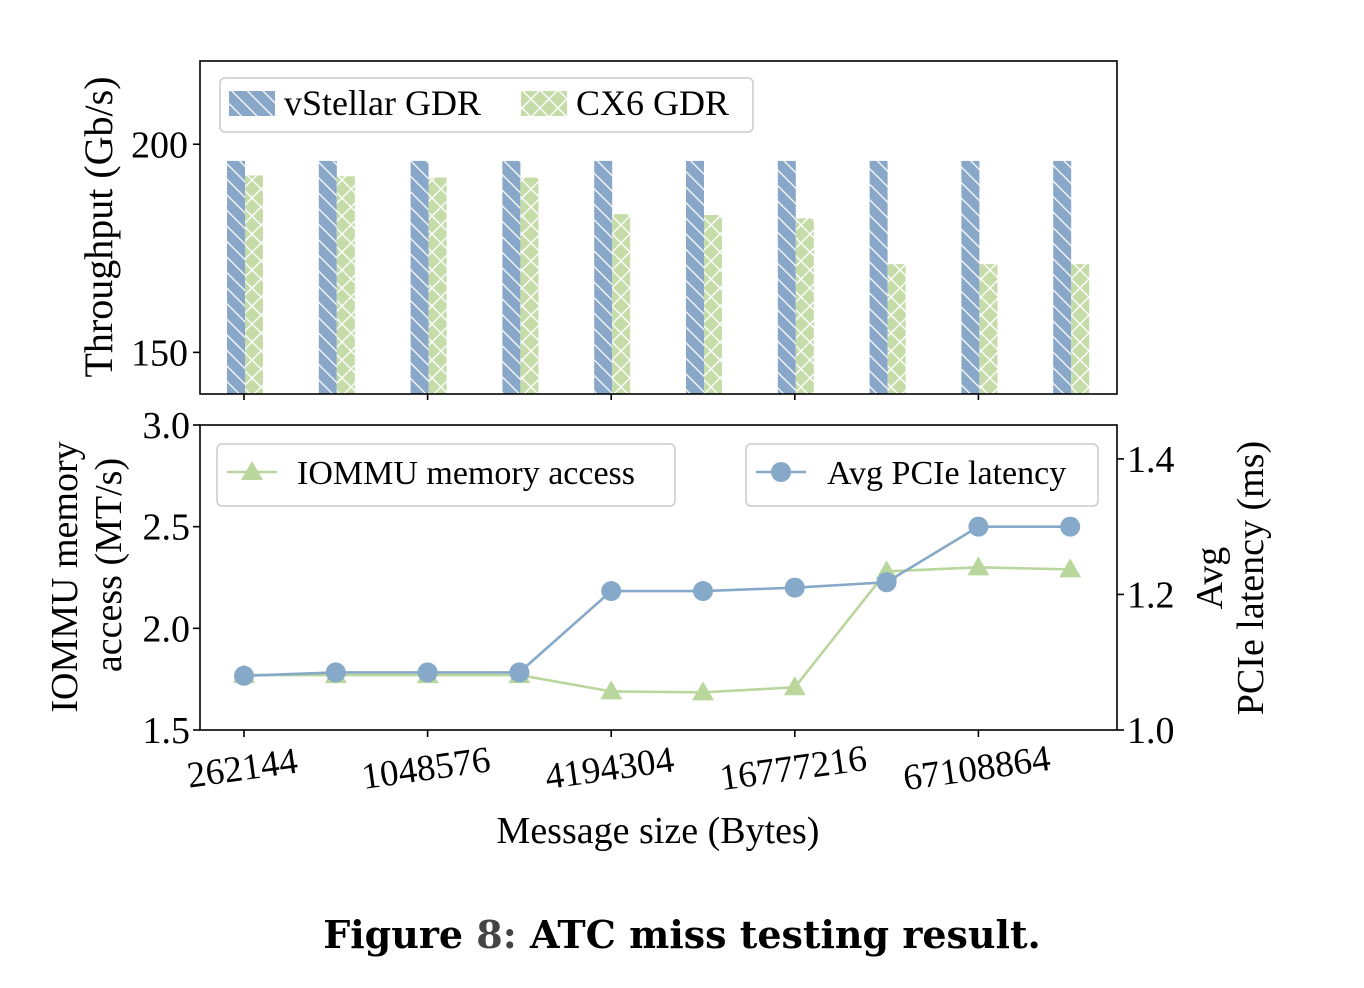 This screenshot has width=1364, height=988. What do you see at coordinates (1151, 731) in the screenshot?
I see `right-y-tick-label: 1.0` at bounding box center [1151, 731].